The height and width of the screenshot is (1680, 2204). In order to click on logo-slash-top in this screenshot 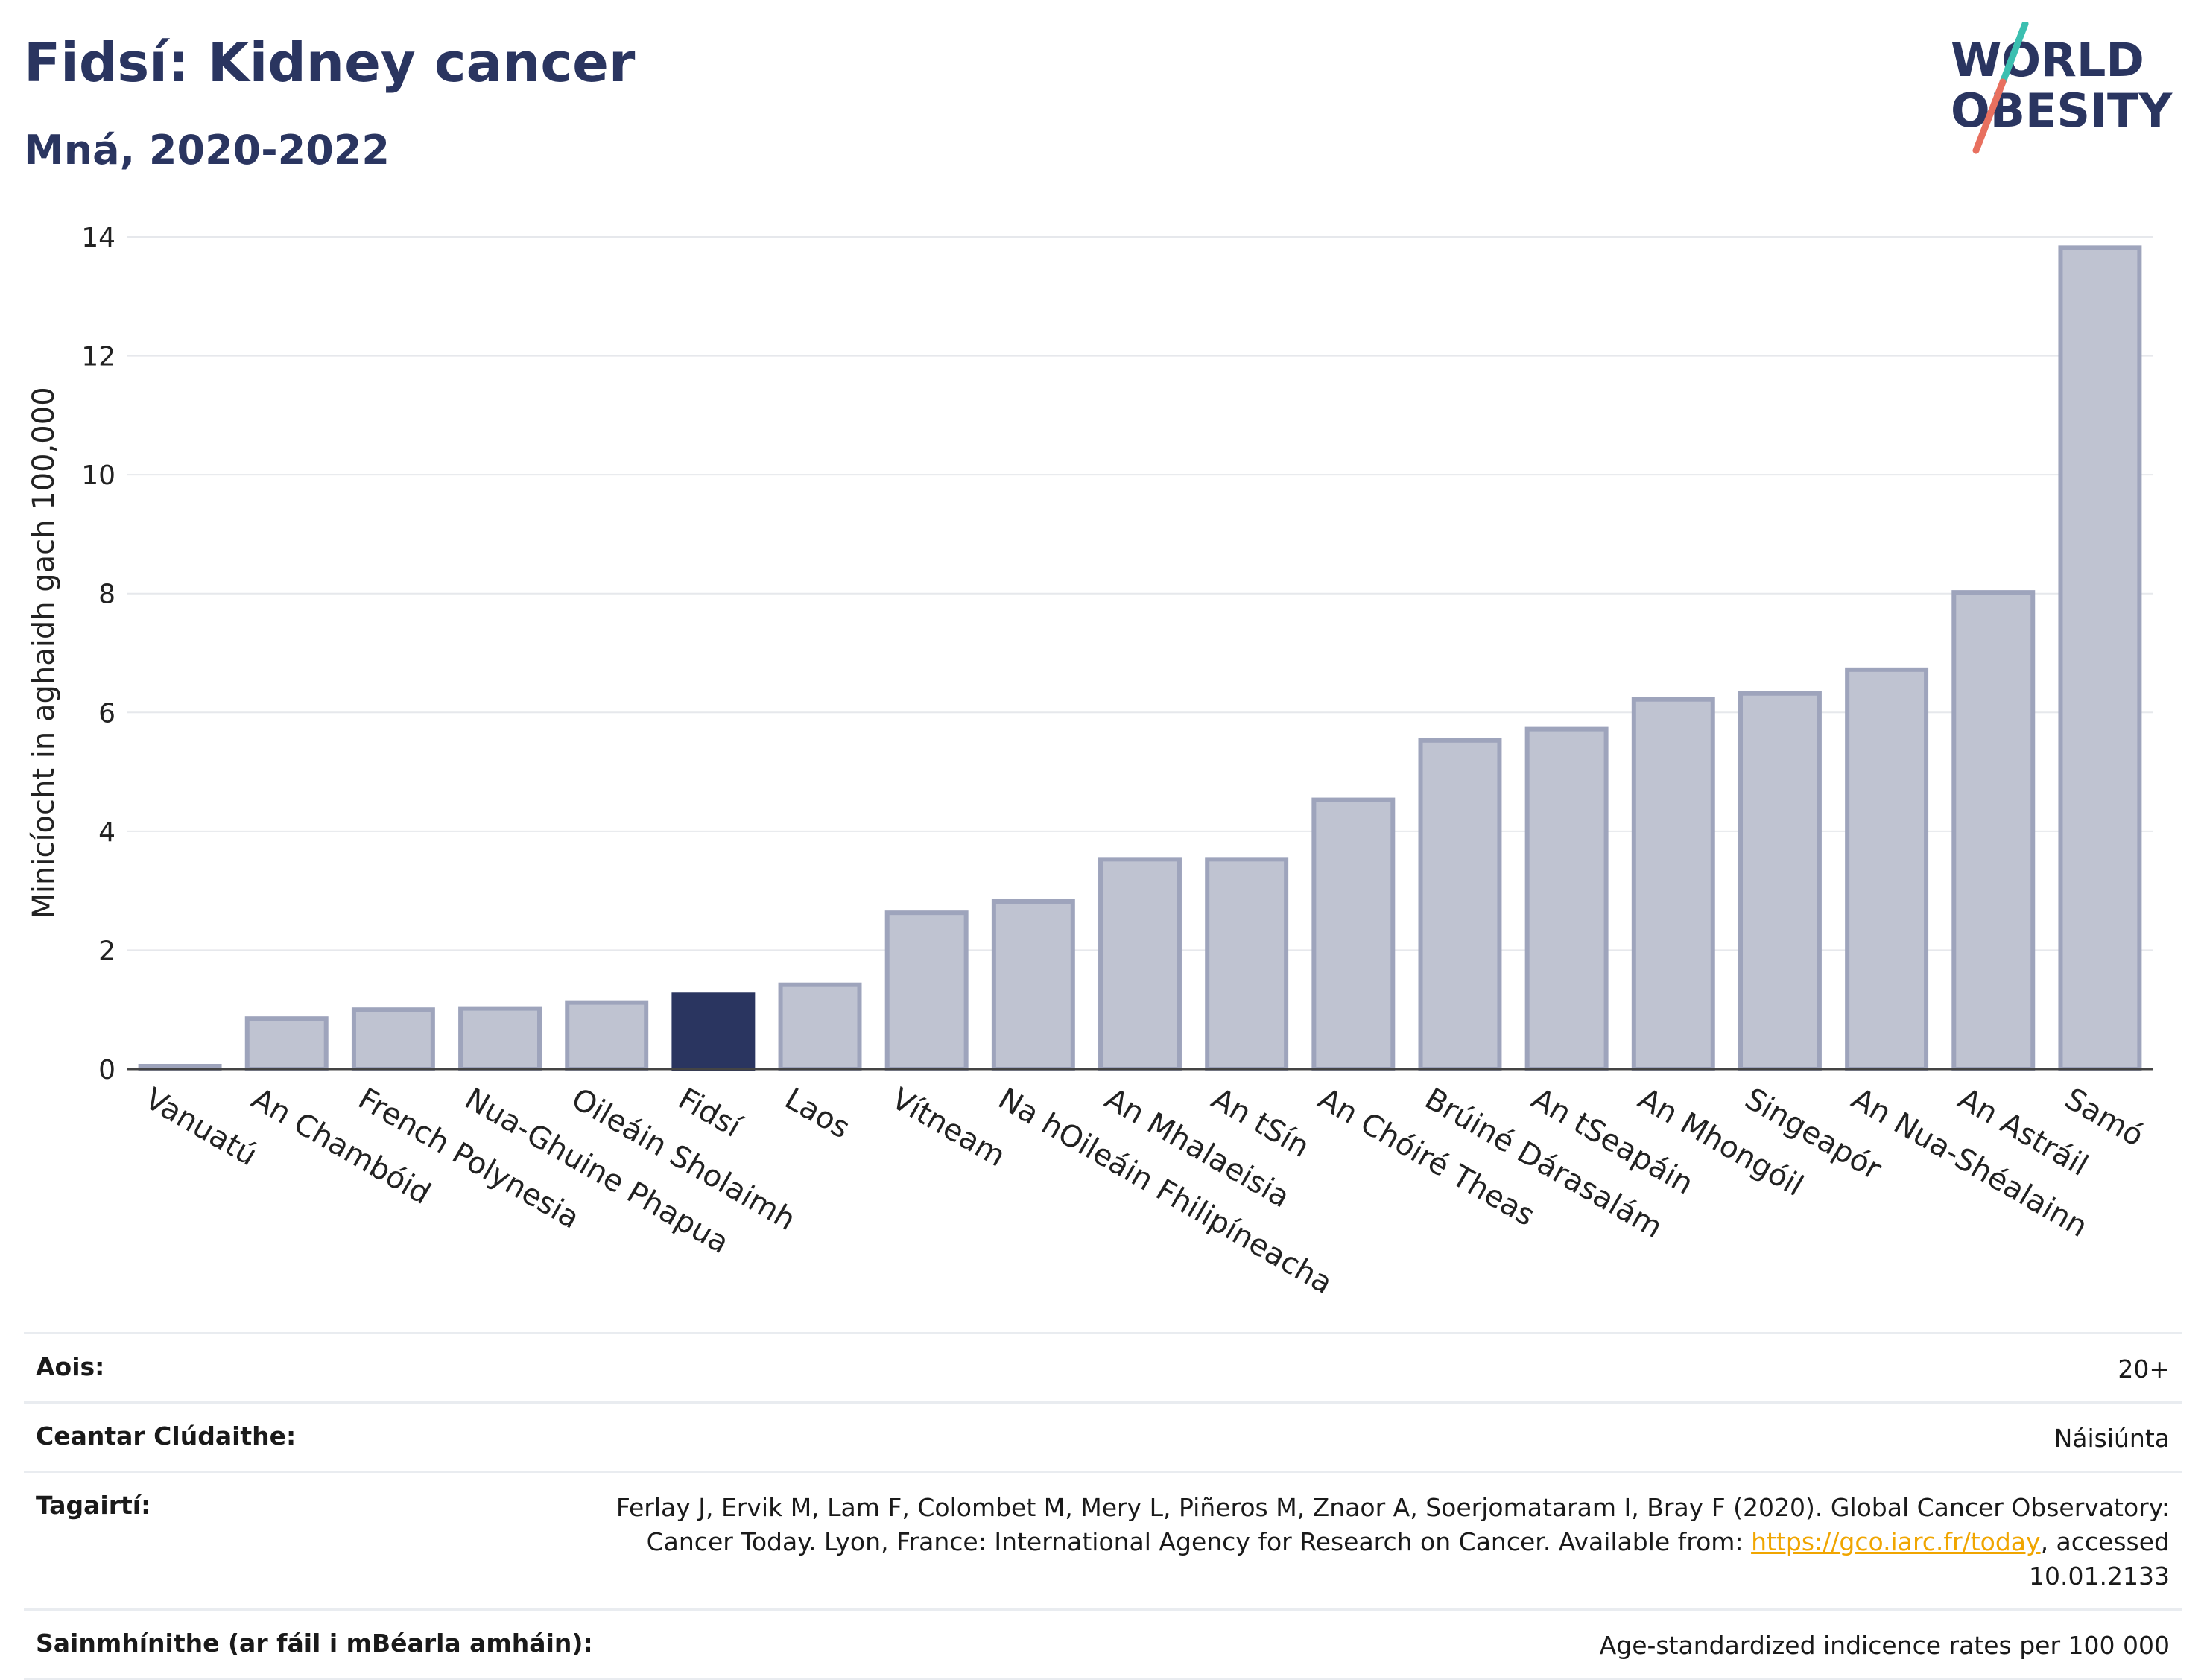, I will do `click(2014, 54)`.